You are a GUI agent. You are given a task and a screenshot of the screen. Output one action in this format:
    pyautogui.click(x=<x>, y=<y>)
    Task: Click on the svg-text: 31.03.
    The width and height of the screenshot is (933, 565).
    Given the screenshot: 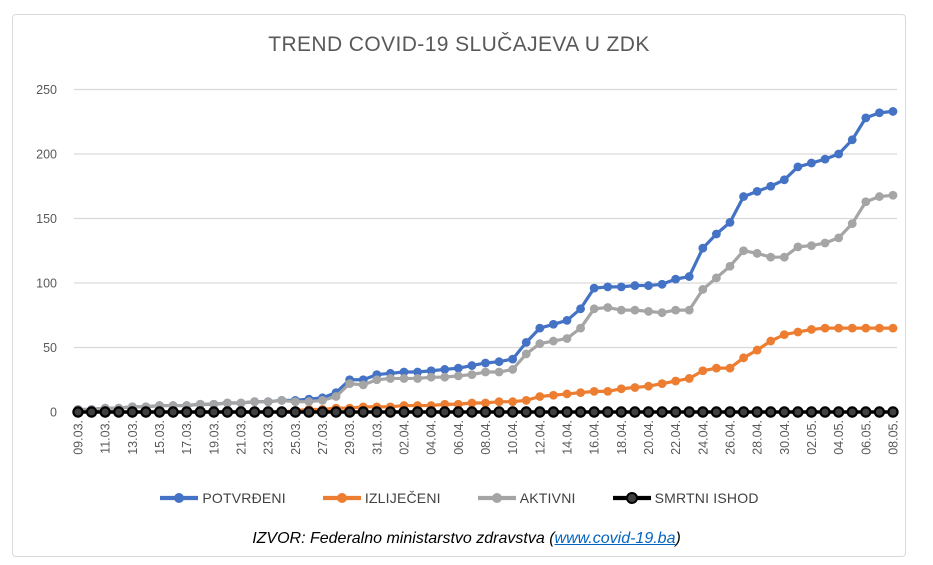 What is the action you would take?
    pyautogui.click(x=377, y=437)
    